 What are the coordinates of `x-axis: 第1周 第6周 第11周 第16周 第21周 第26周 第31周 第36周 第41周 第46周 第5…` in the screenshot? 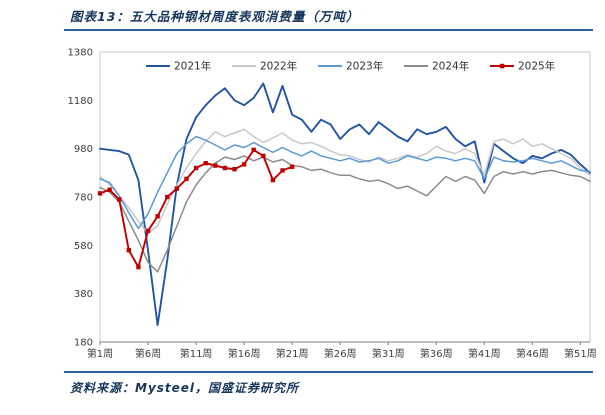 It's located at (342, 350).